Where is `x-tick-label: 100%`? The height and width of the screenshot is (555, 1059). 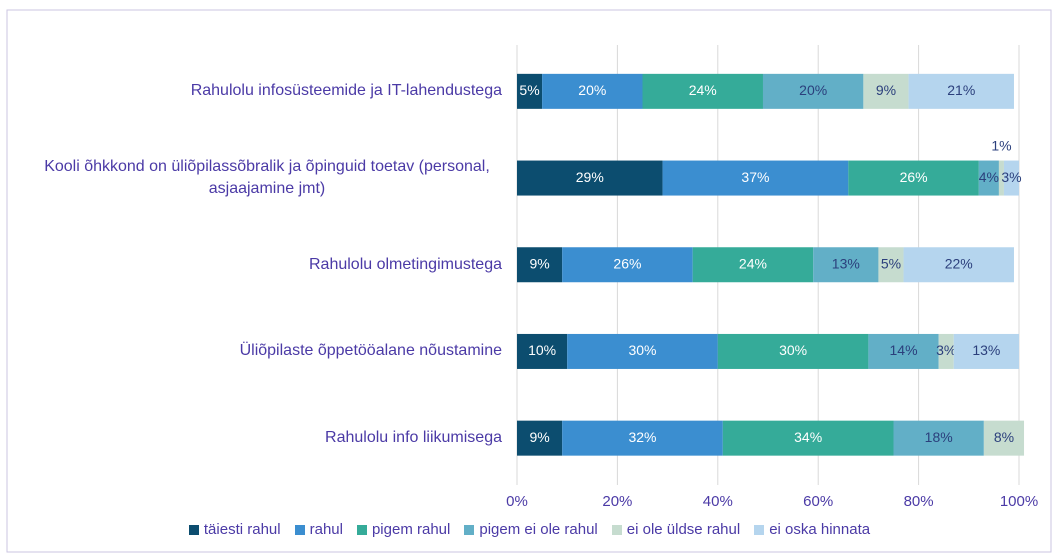
x-tick-label: 100% is located at coordinates (1019, 501).